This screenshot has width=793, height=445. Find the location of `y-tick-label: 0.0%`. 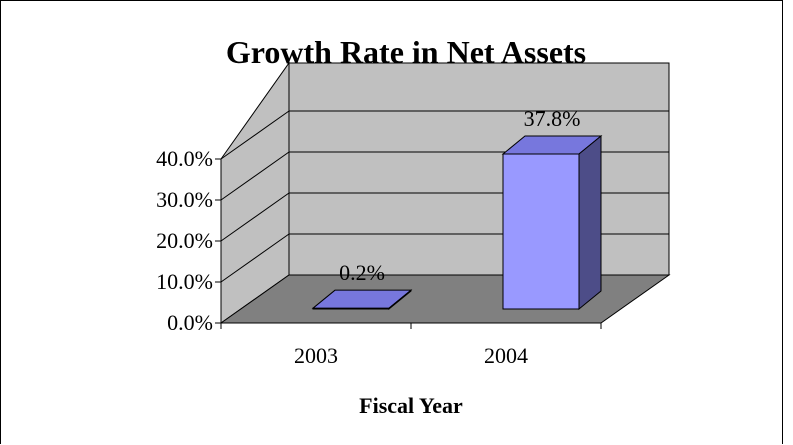

y-tick-label: 0.0% is located at coordinates (190, 322).